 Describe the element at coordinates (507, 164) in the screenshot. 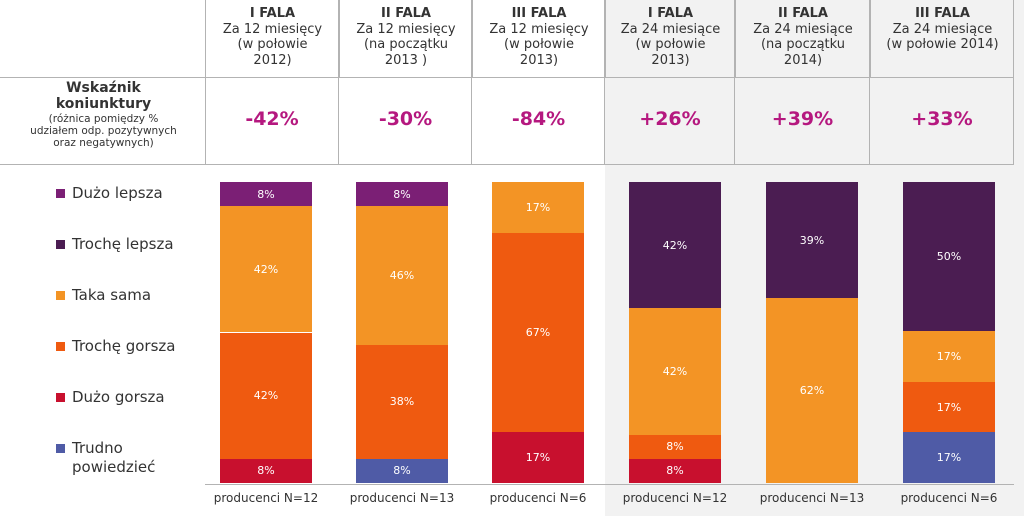

I see `indicator-line-bottom` at that location.